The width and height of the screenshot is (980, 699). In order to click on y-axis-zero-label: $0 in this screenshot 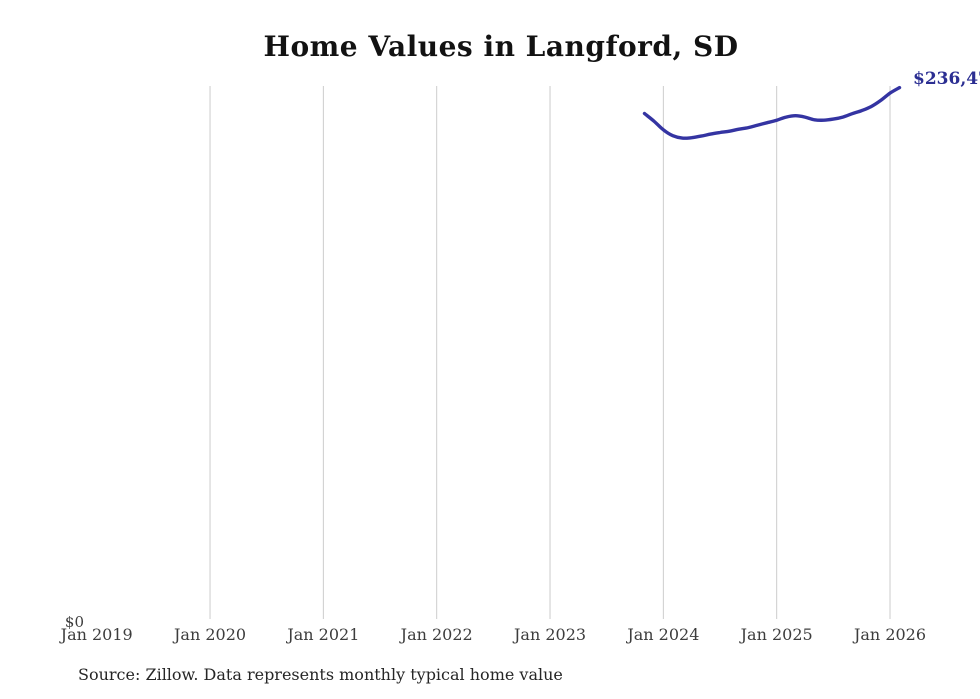, I will do `click(74, 622)`.